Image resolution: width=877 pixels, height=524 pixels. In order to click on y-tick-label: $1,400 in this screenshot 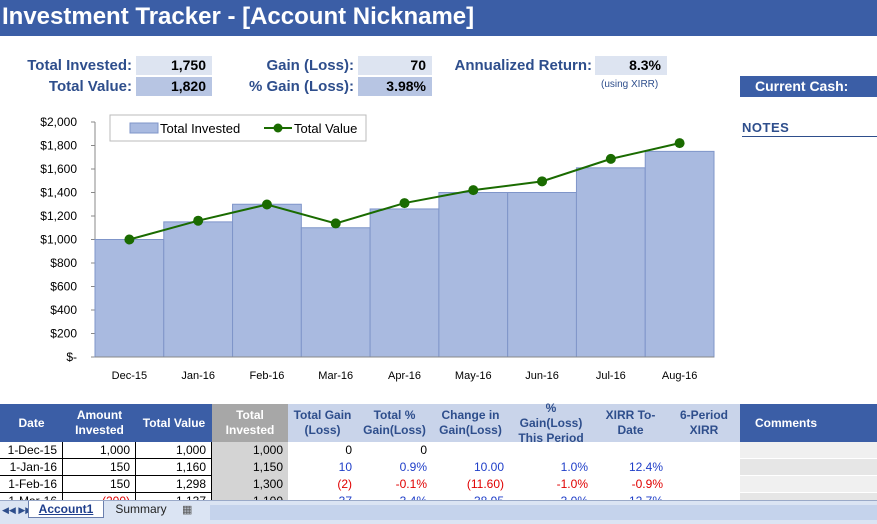, I will do `click(58, 193)`.